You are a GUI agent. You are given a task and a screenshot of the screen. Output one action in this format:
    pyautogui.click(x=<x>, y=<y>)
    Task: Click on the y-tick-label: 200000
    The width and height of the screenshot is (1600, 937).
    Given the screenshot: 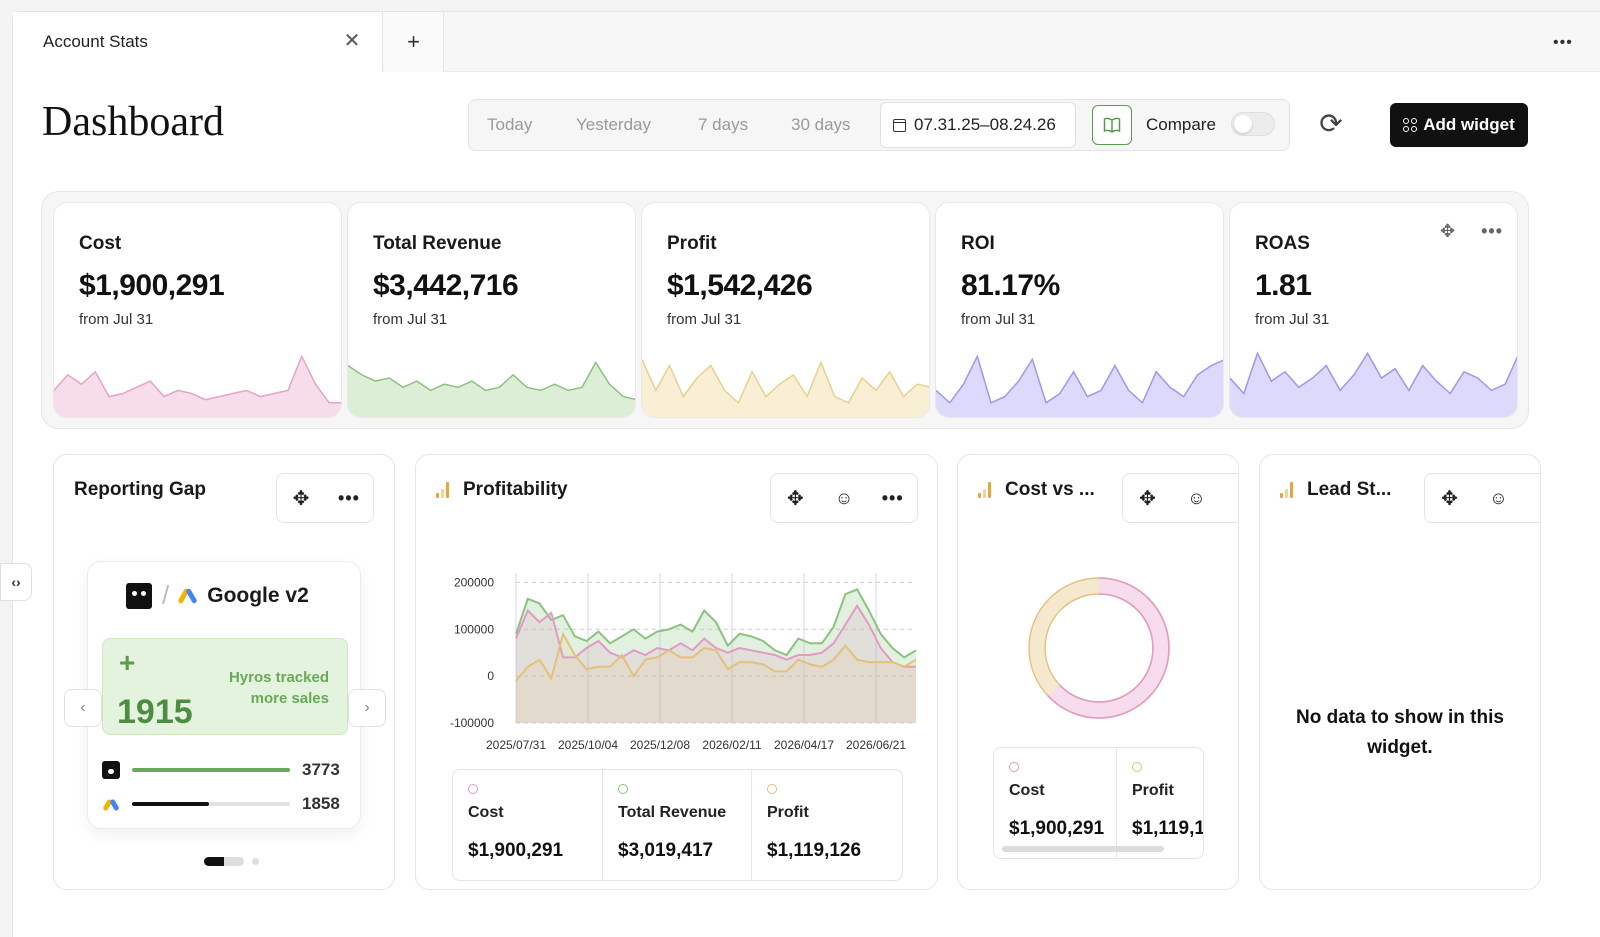 What is the action you would take?
    pyautogui.click(x=474, y=582)
    